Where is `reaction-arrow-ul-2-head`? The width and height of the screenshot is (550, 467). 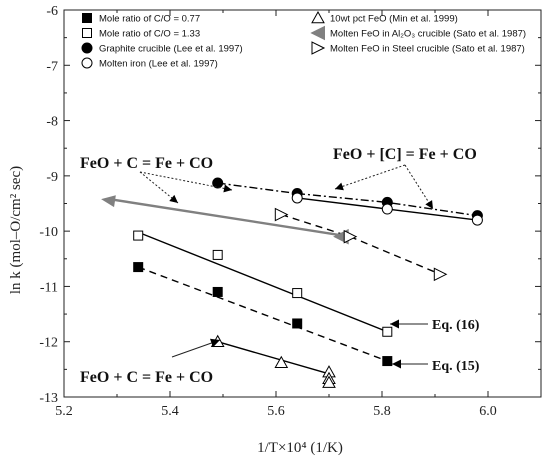 reaction-arrow-ul-2-head is located at coordinates (227, 188).